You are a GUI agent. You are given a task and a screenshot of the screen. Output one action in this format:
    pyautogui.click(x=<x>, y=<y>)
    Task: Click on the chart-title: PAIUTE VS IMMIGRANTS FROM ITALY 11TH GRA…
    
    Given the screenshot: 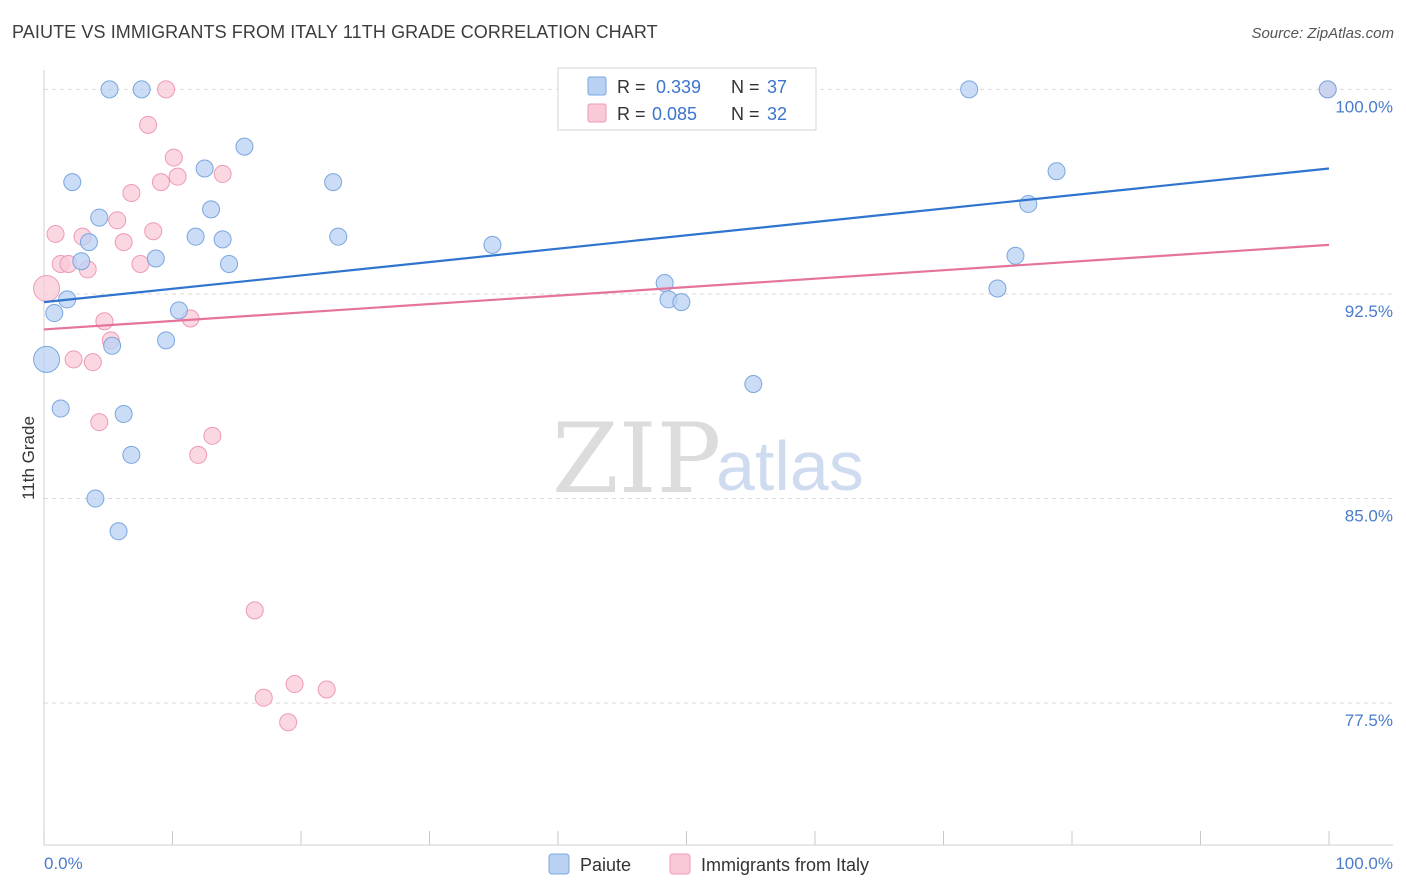 What is the action you would take?
    pyautogui.click(x=335, y=32)
    